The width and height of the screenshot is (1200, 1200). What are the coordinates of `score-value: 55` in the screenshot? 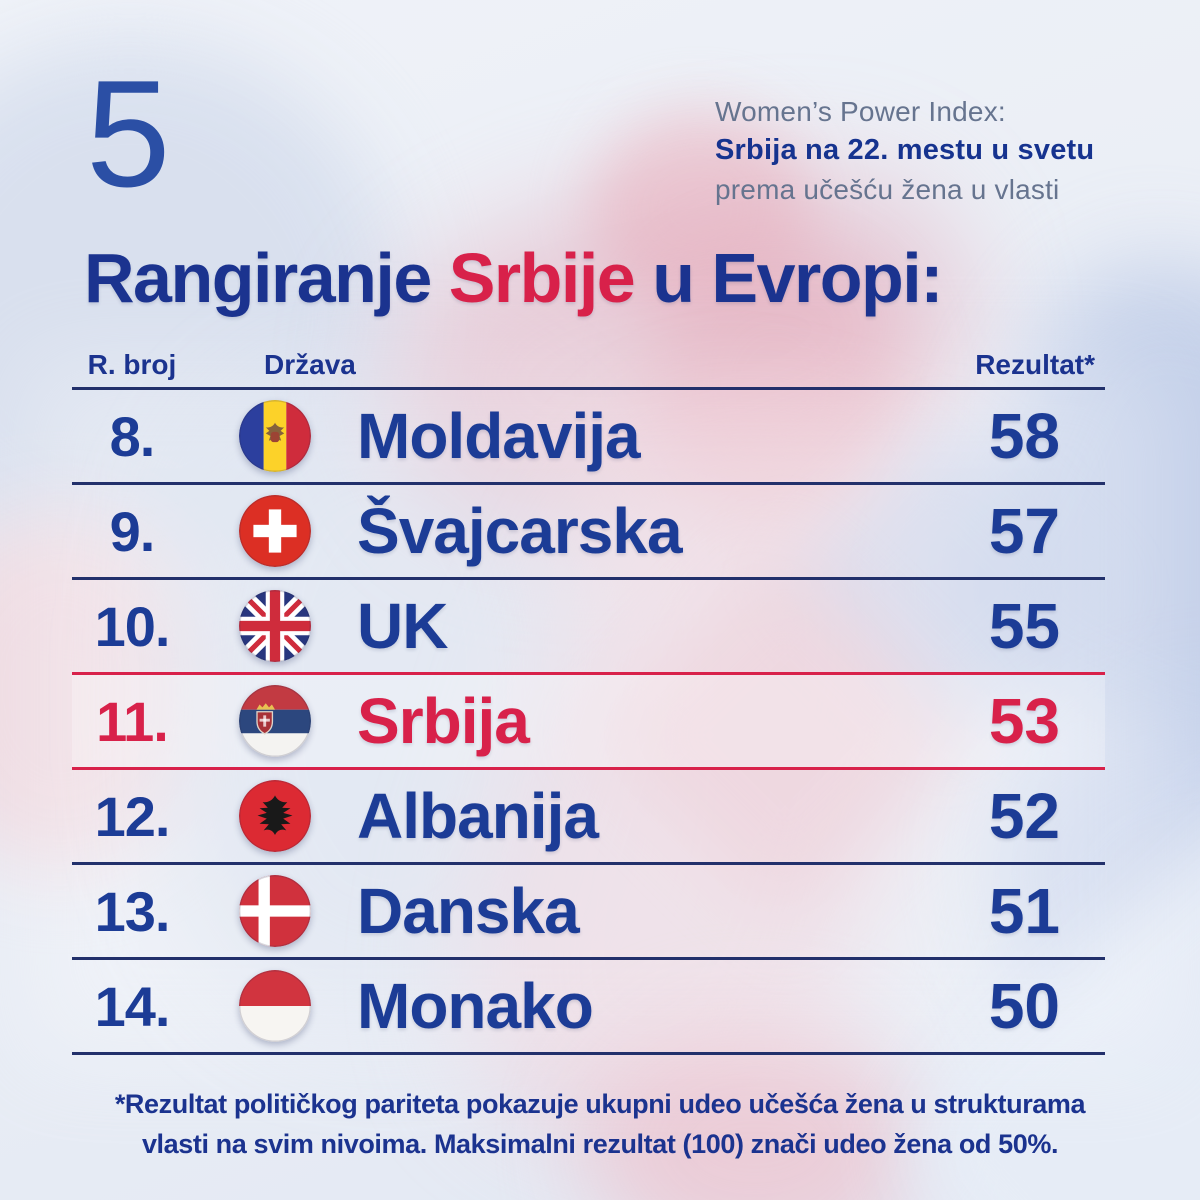 It's located at (1024, 626).